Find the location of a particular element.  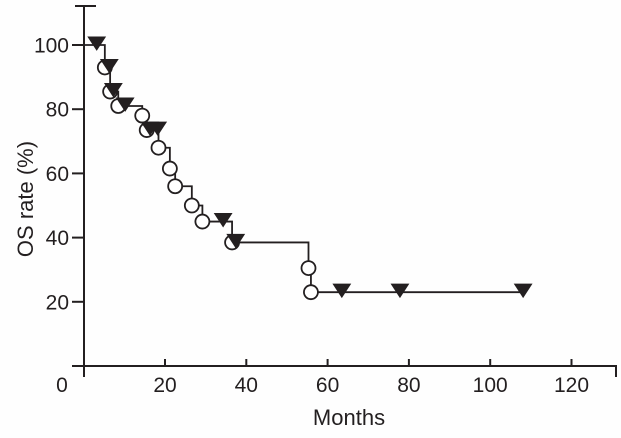

y-axis-title: OS rate (%) is located at coordinates (25, 199).